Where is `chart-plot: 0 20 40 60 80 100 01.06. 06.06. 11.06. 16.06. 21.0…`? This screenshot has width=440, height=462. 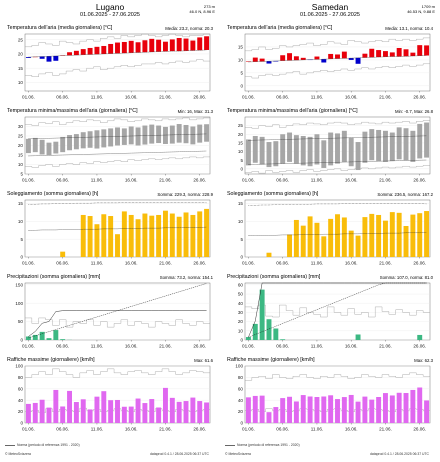
chart-plot: 0 20 40 60 80 100 01.06. 06.06. 11.06. 16.06. 21.0… is located at coordinates (333, 398).